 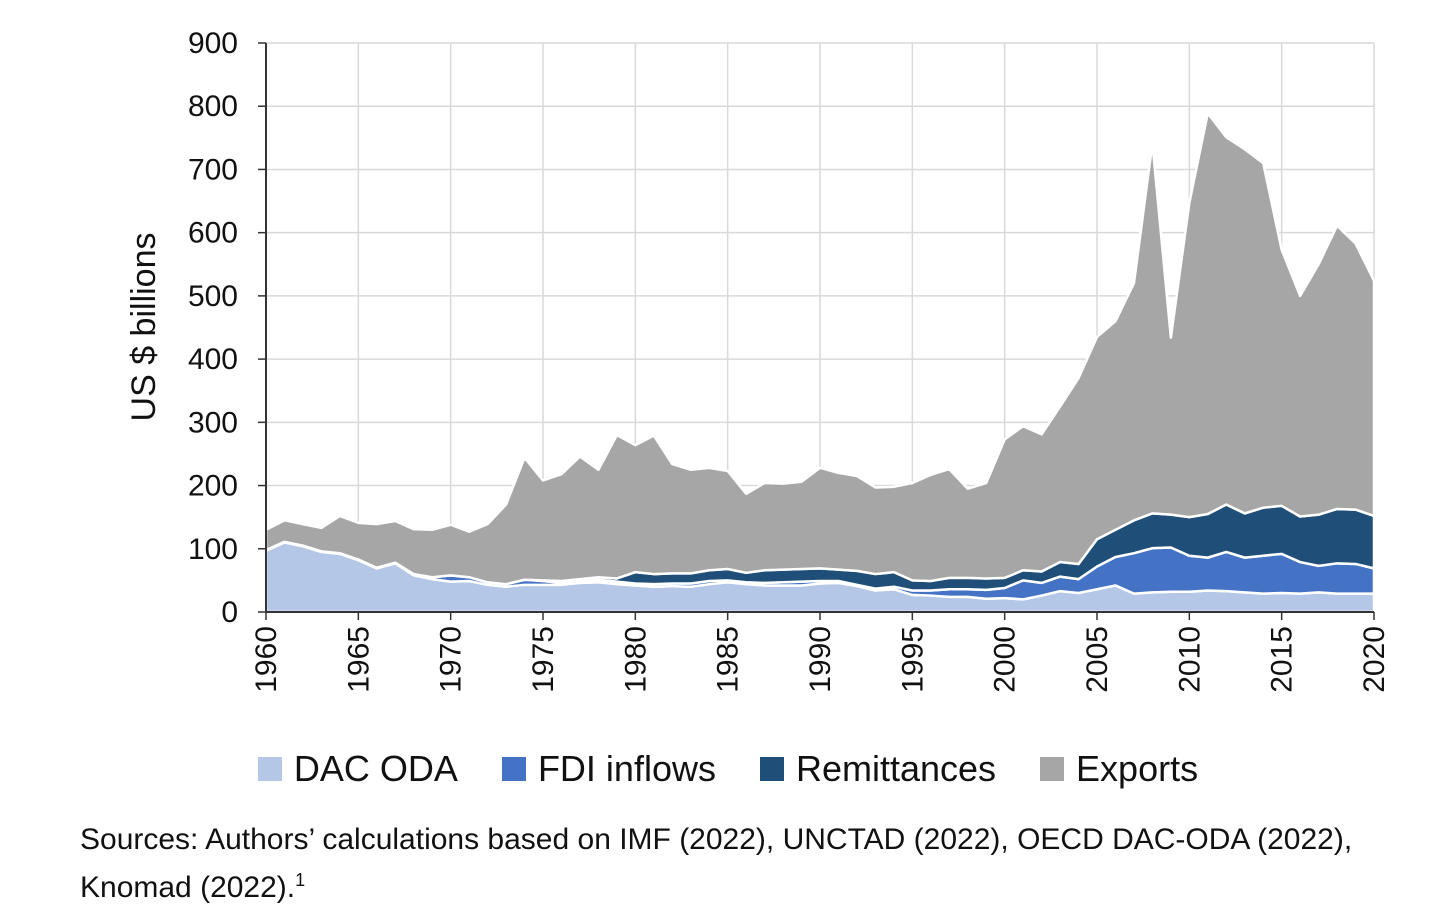 I want to click on y-tick-label: 400, so click(x=213, y=359).